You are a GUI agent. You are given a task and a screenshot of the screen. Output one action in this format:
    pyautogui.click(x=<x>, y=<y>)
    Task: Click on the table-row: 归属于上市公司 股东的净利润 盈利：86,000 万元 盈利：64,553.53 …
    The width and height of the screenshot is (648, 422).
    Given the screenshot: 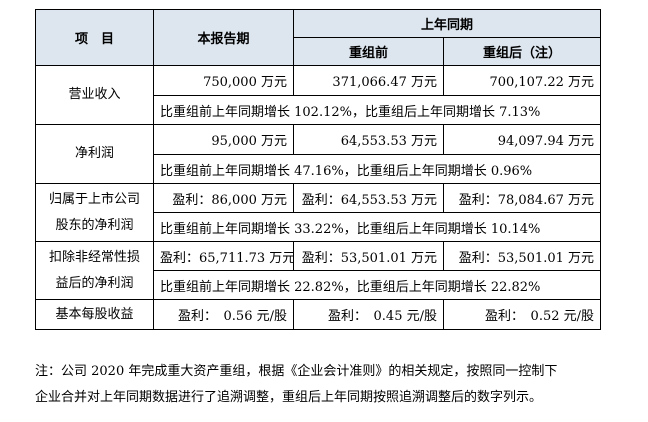 What is the action you would take?
    pyautogui.click(x=318, y=212)
    